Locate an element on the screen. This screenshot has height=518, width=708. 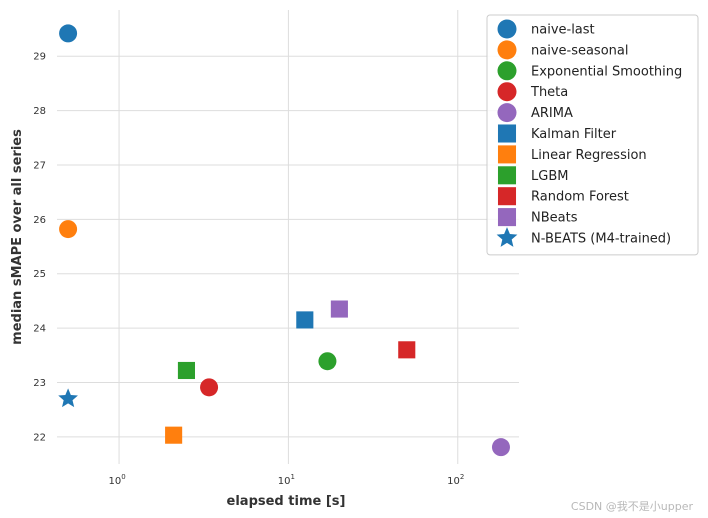
y-tick-label: 26 is located at coordinates (39, 220).